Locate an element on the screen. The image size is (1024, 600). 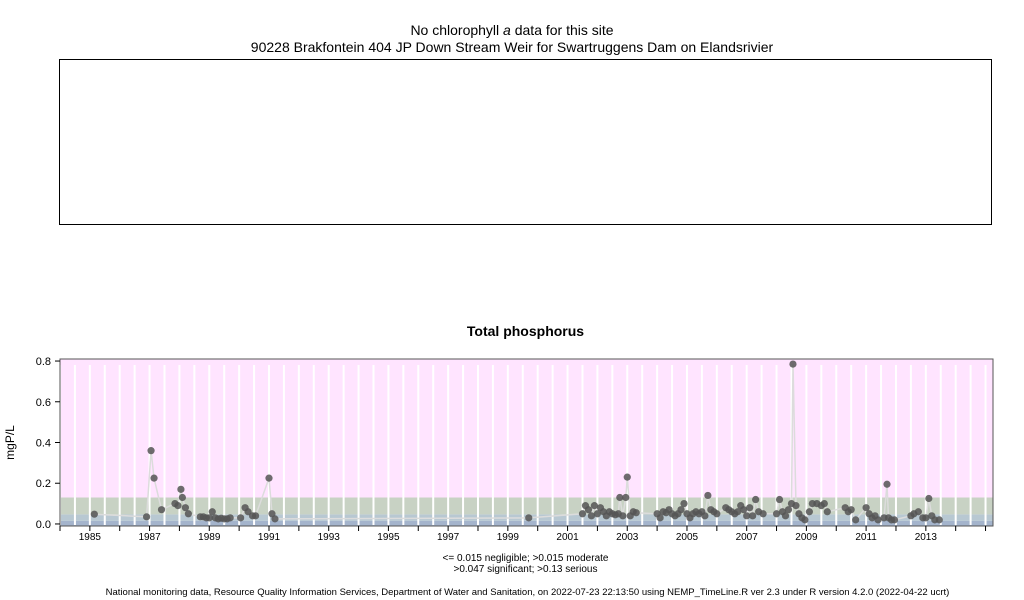
x-tick-label: 1985 is located at coordinates (90, 537).